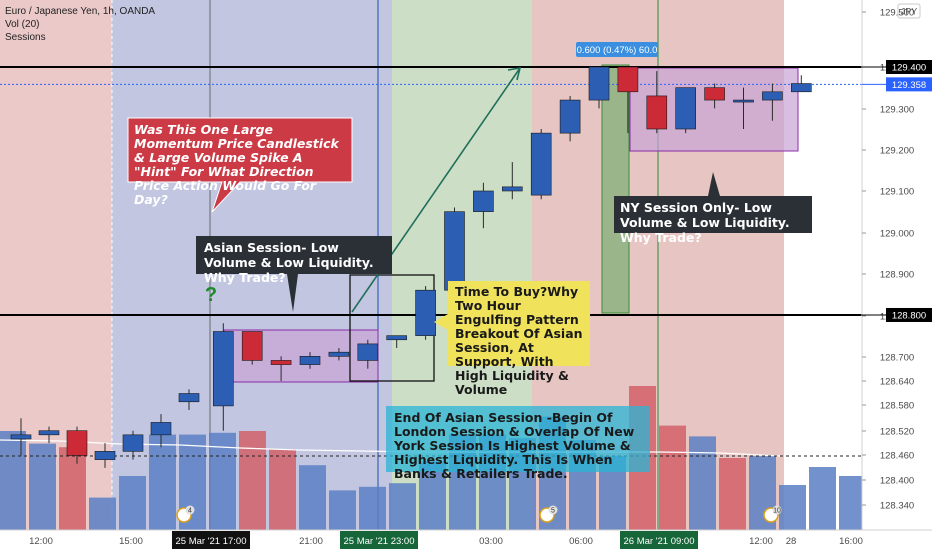 This screenshot has height=550, width=932. What do you see at coordinates (41, 541) in the screenshot?
I see `time-tick-label: 12:00` at bounding box center [41, 541].